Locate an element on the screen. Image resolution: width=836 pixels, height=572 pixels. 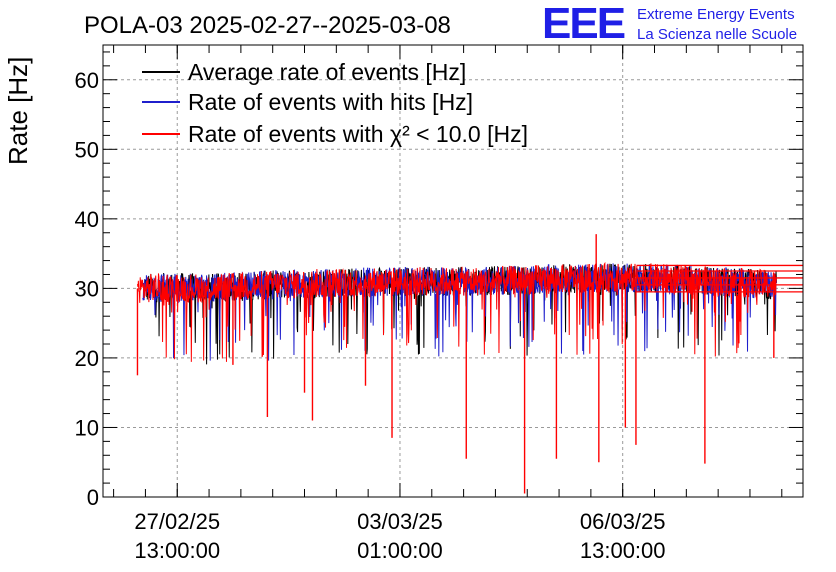
legend-label: Average rate of events [Hz] is located at coordinates (327, 72).